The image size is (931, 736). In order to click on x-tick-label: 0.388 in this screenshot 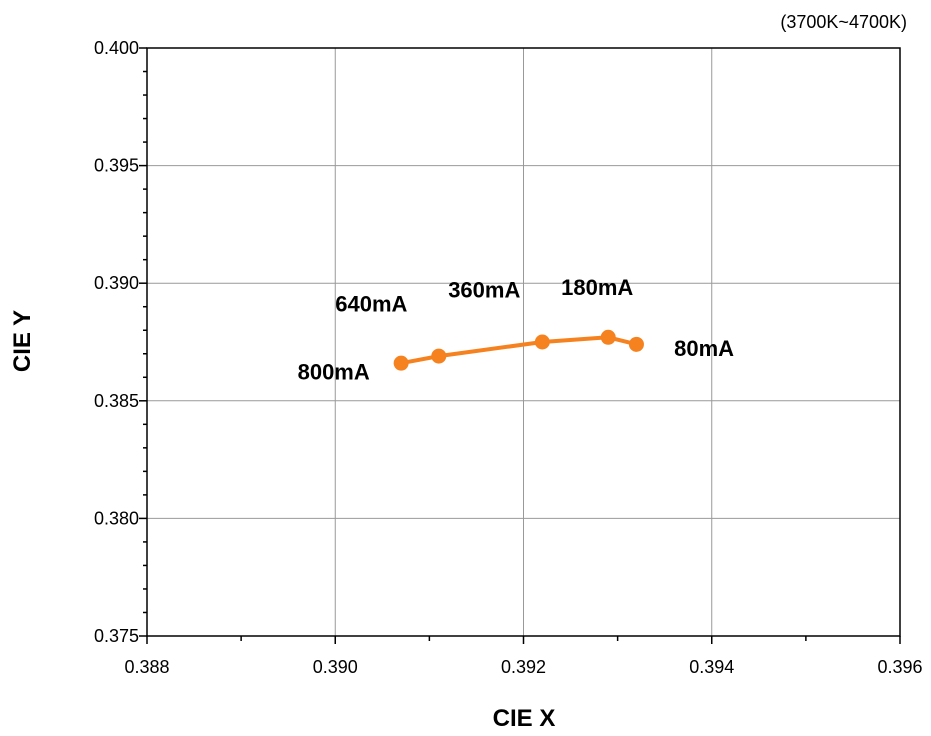, I will do `click(146, 667)`.